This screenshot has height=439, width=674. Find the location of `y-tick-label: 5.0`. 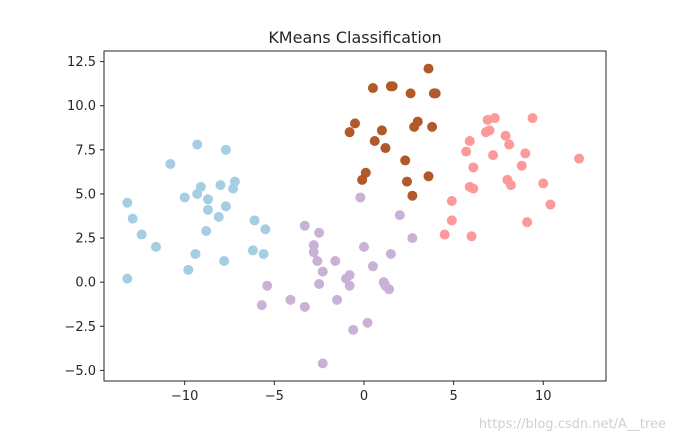

y-tick-label: 5.0 is located at coordinates (85, 194).